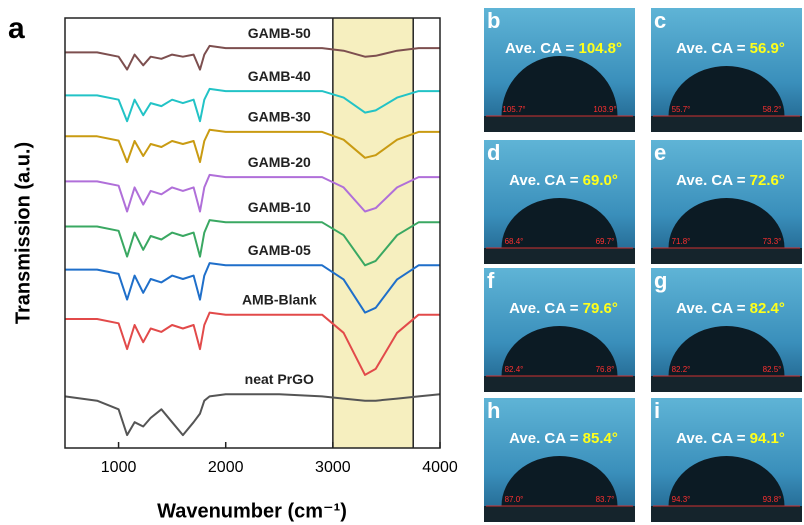 This screenshot has height=525, width=804. What do you see at coordinates (660, 280) in the screenshot?
I see `photo-label: g` at bounding box center [660, 280].